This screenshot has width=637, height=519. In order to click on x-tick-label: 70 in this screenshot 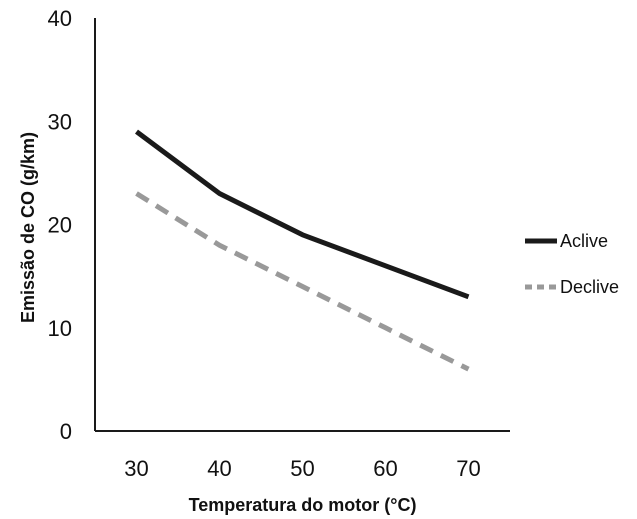, I will do `click(468, 468)`.